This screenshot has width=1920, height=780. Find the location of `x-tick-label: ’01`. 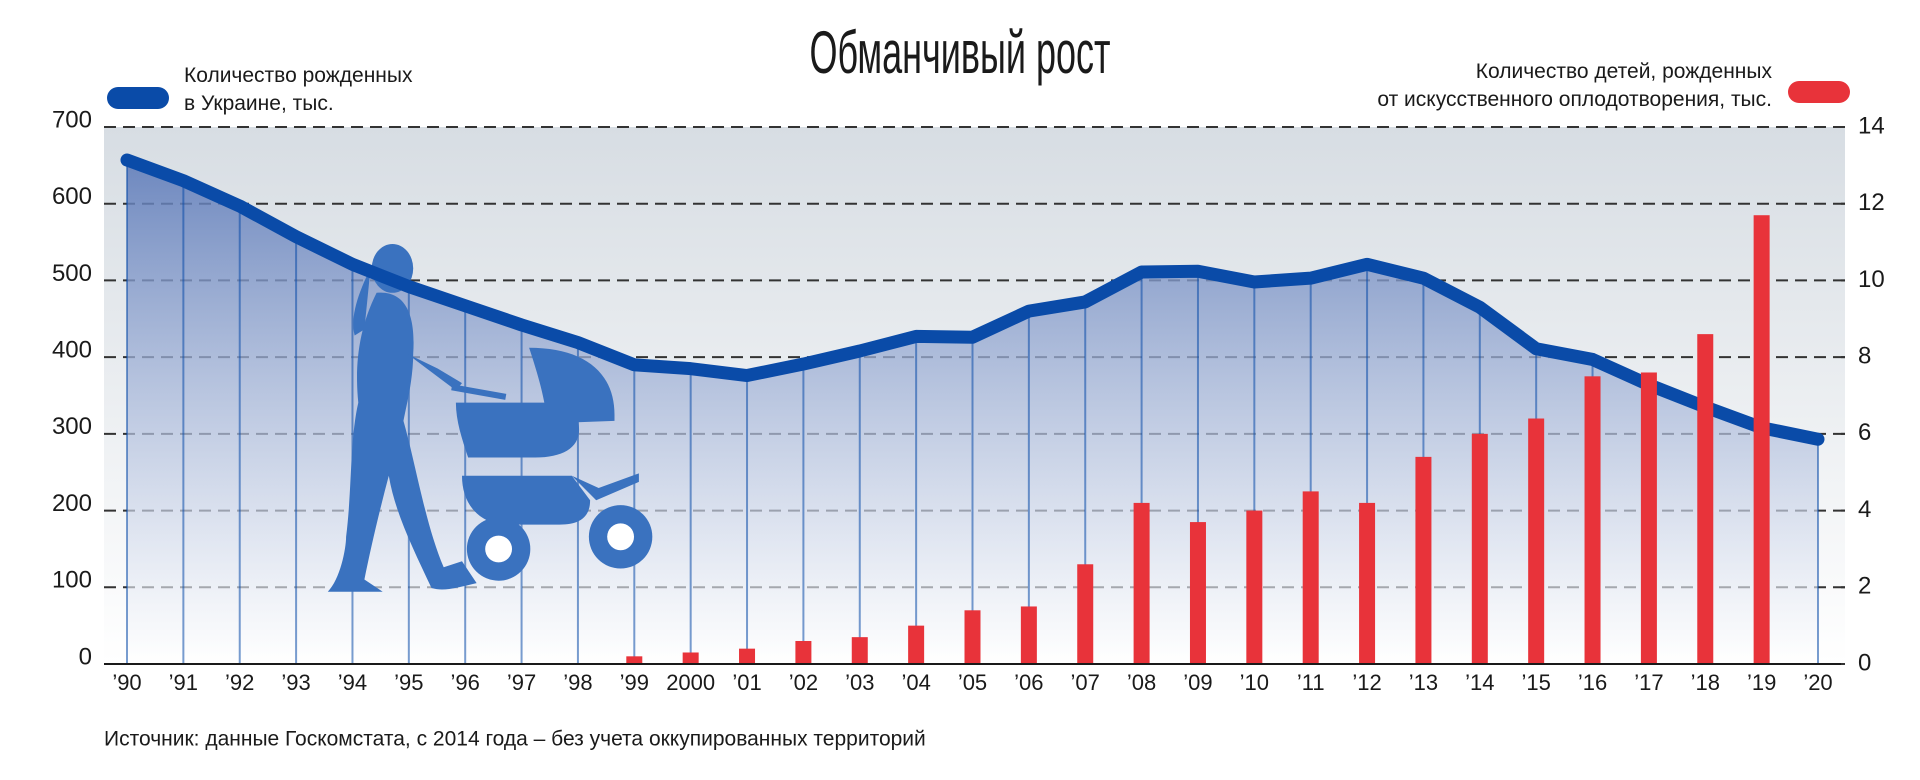

x-tick-label: ’01 is located at coordinates (746, 682).